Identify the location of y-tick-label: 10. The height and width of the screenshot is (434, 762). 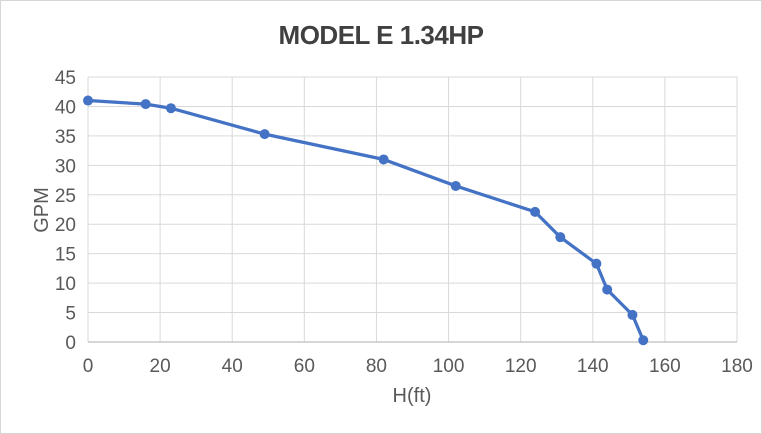
(65, 284).